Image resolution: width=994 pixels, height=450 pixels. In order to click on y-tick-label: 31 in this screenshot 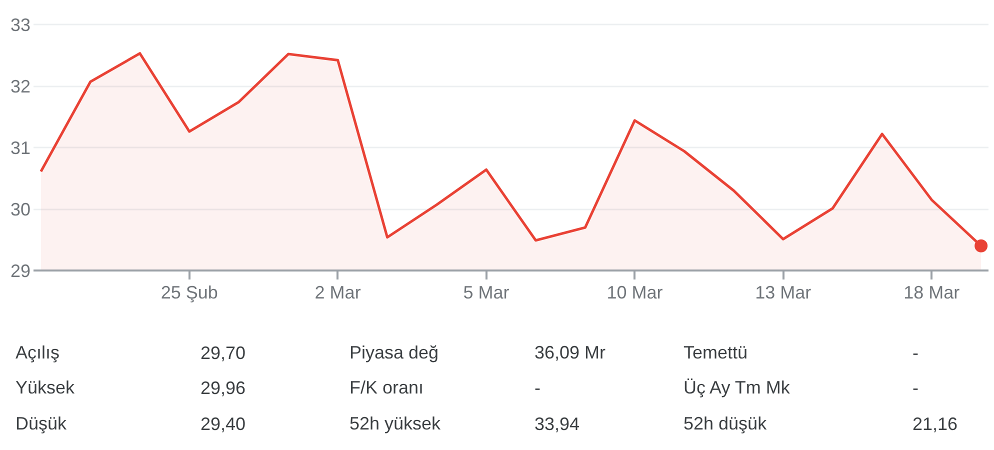, I will do `click(20, 148)`.